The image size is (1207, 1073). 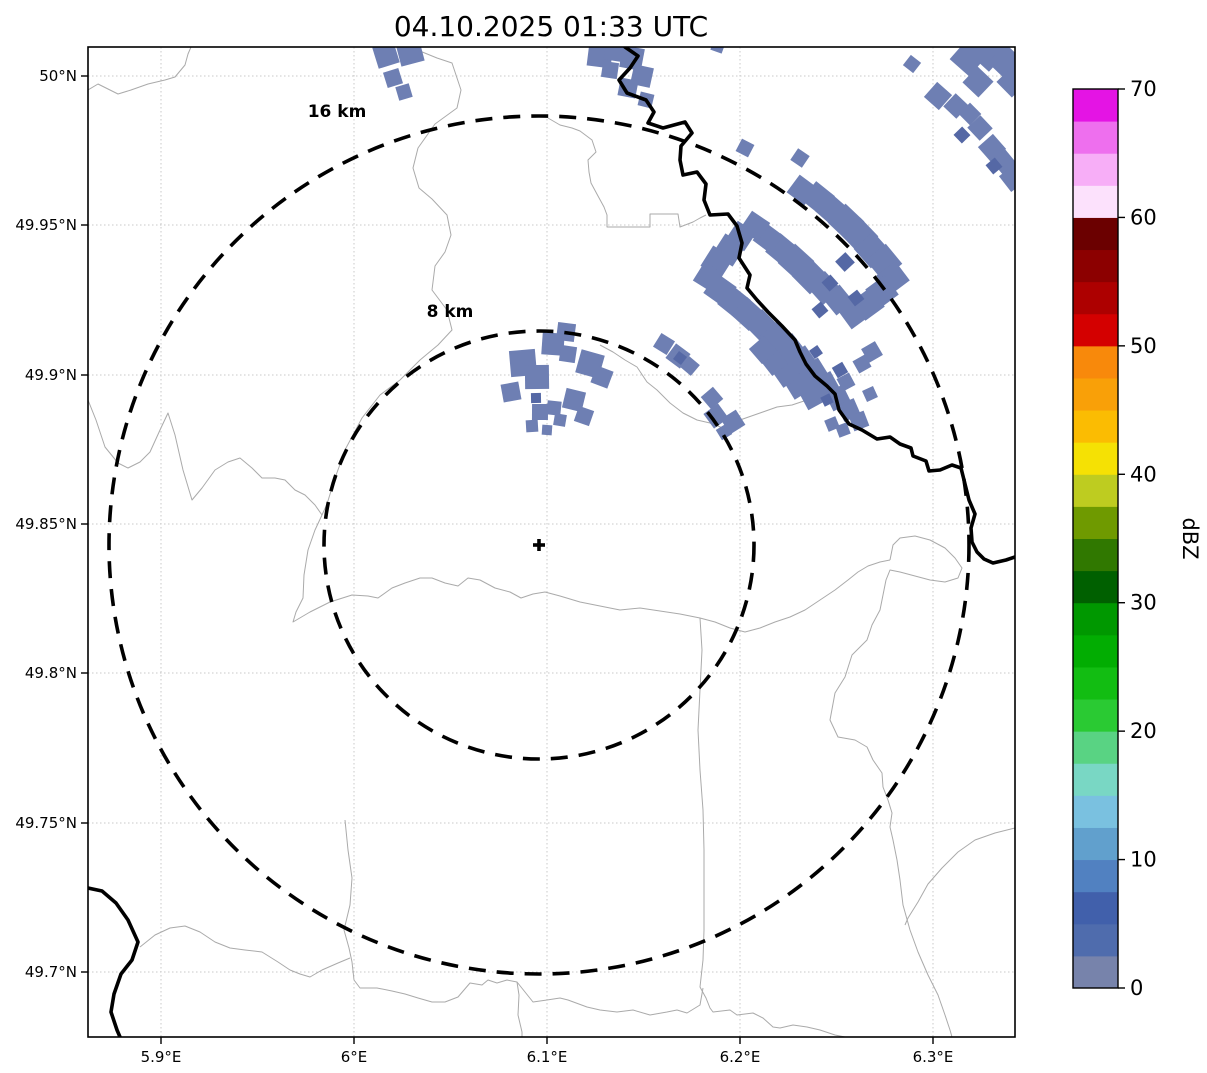 What do you see at coordinates (46, 225) in the screenshot?
I see `y-tick-label: 49.95°N` at bounding box center [46, 225].